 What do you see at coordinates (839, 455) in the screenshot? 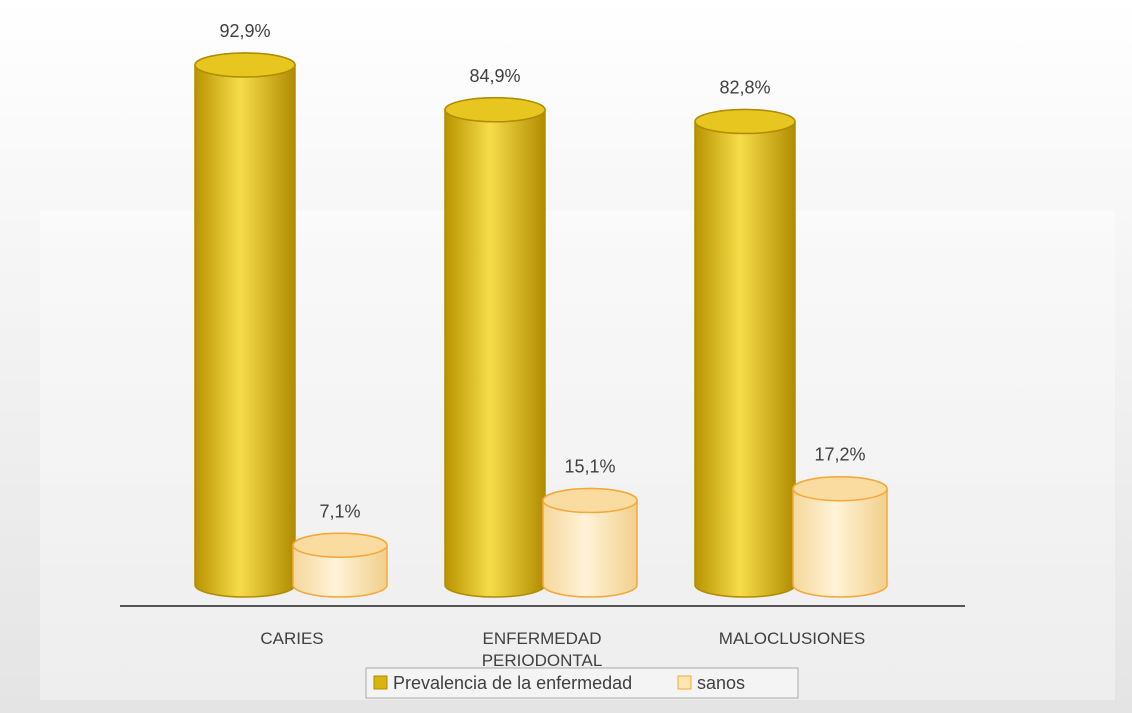
I see `value-label: 17,2%` at bounding box center [839, 455].